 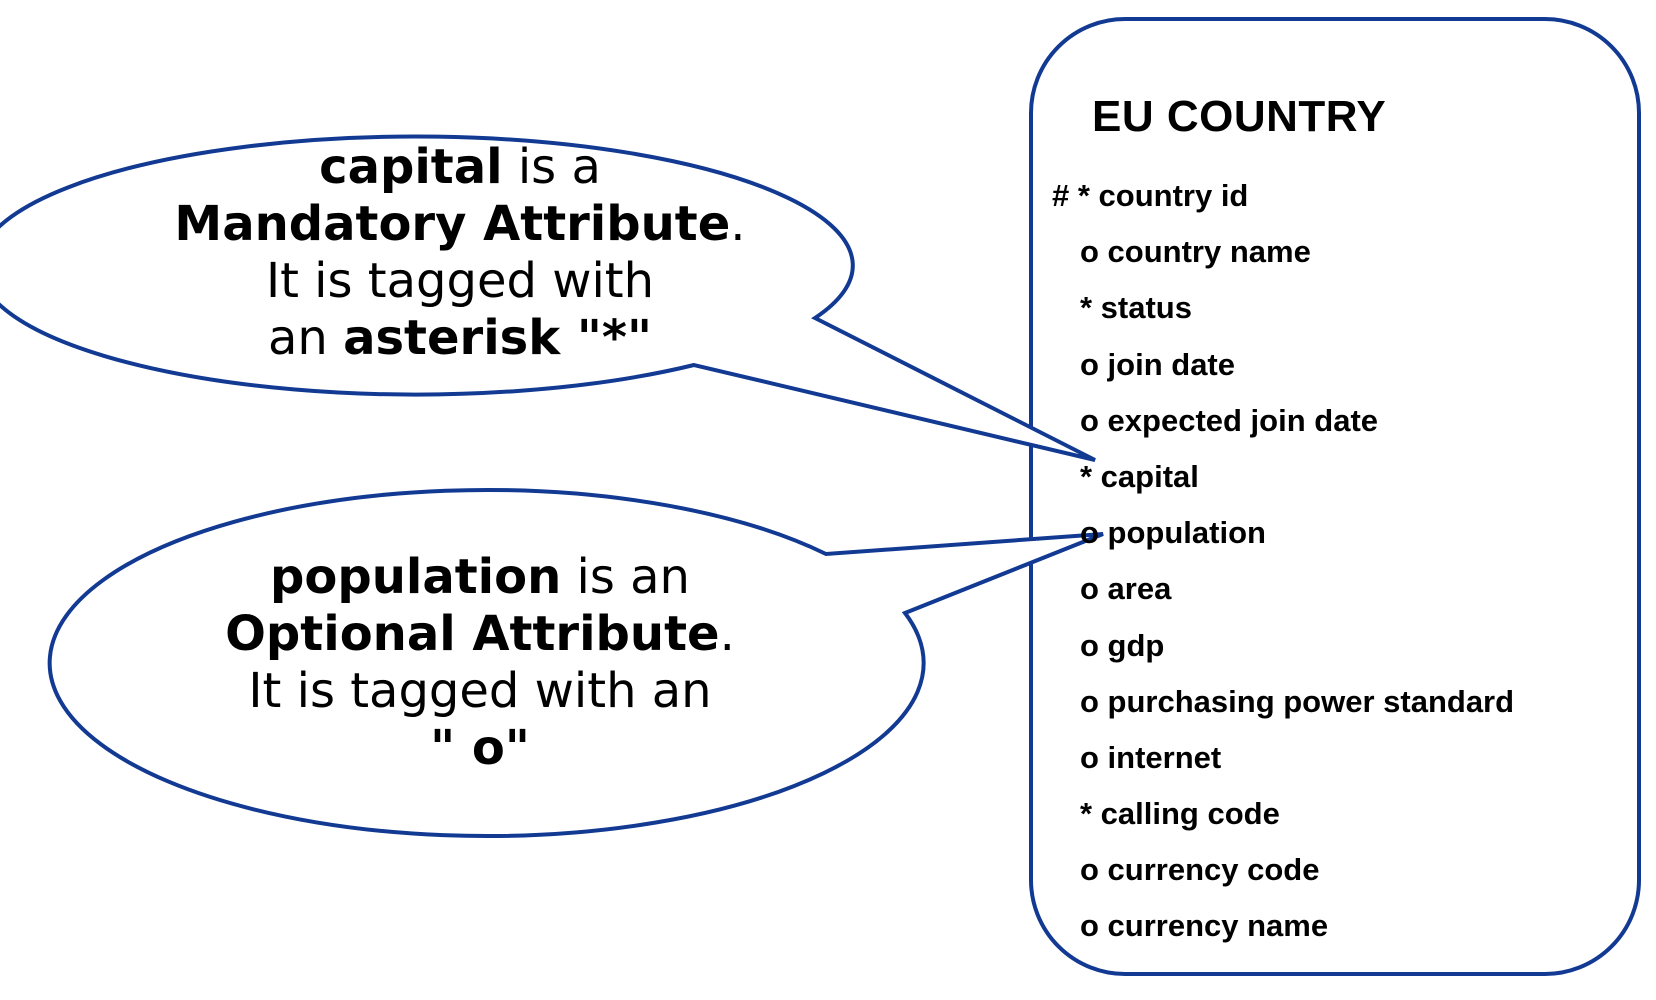 I want to click on entity-attribute: # * country id, so click(x=1150, y=195).